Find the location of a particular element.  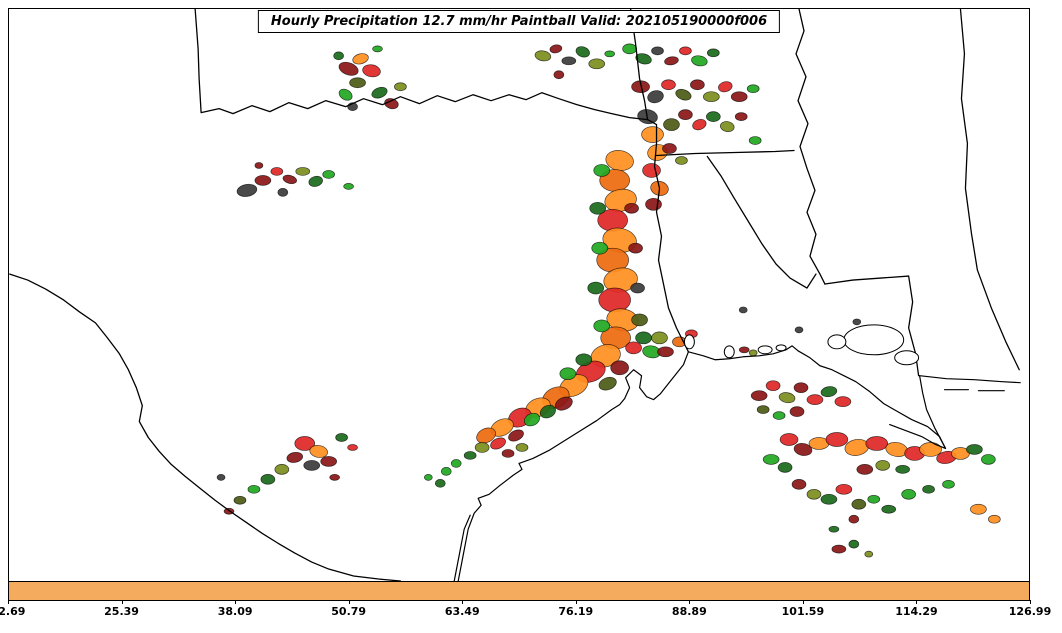

colorbar-tick-label: 50.79 is located at coordinates (349, 611).